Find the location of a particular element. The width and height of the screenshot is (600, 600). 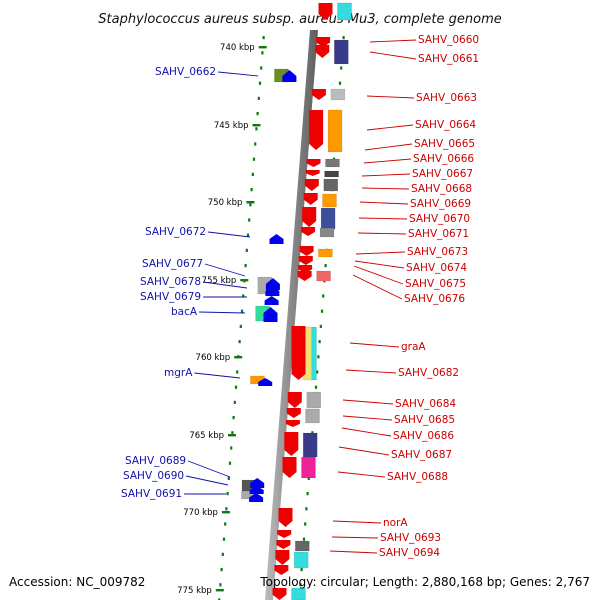

left-gene-label: SAHV_0690 is located at coordinates (153, 476).